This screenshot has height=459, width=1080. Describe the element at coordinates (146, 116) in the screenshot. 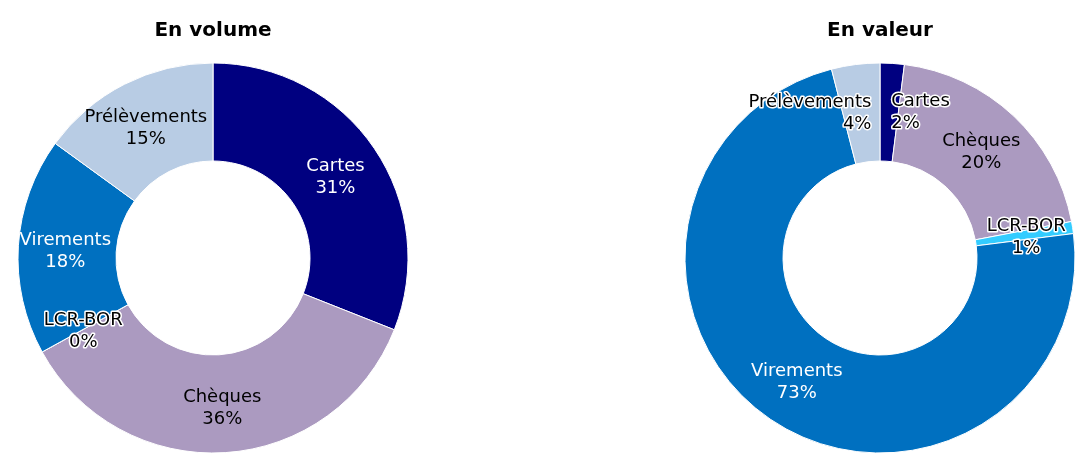

I see `slice-label: Prélèvements` at that location.